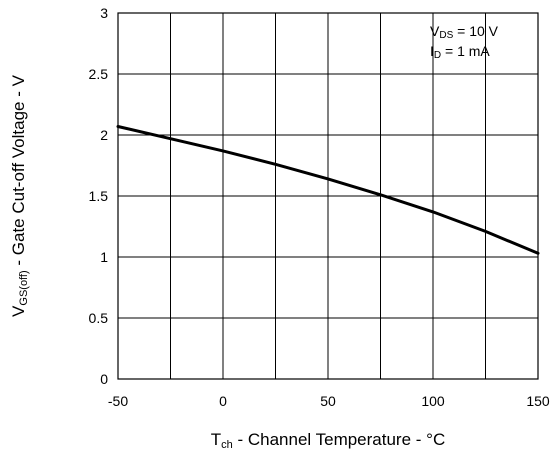 This screenshot has width=552, height=454. I want to click on x-tick-label: 150, so click(538, 401).